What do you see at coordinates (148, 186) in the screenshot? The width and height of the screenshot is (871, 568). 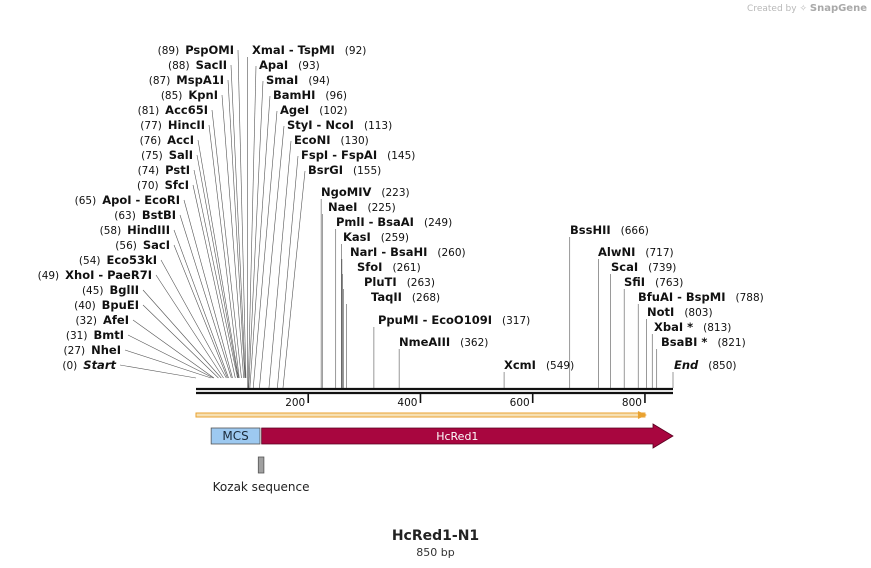 I see `site-position-label: (70)` at bounding box center [148, 186].